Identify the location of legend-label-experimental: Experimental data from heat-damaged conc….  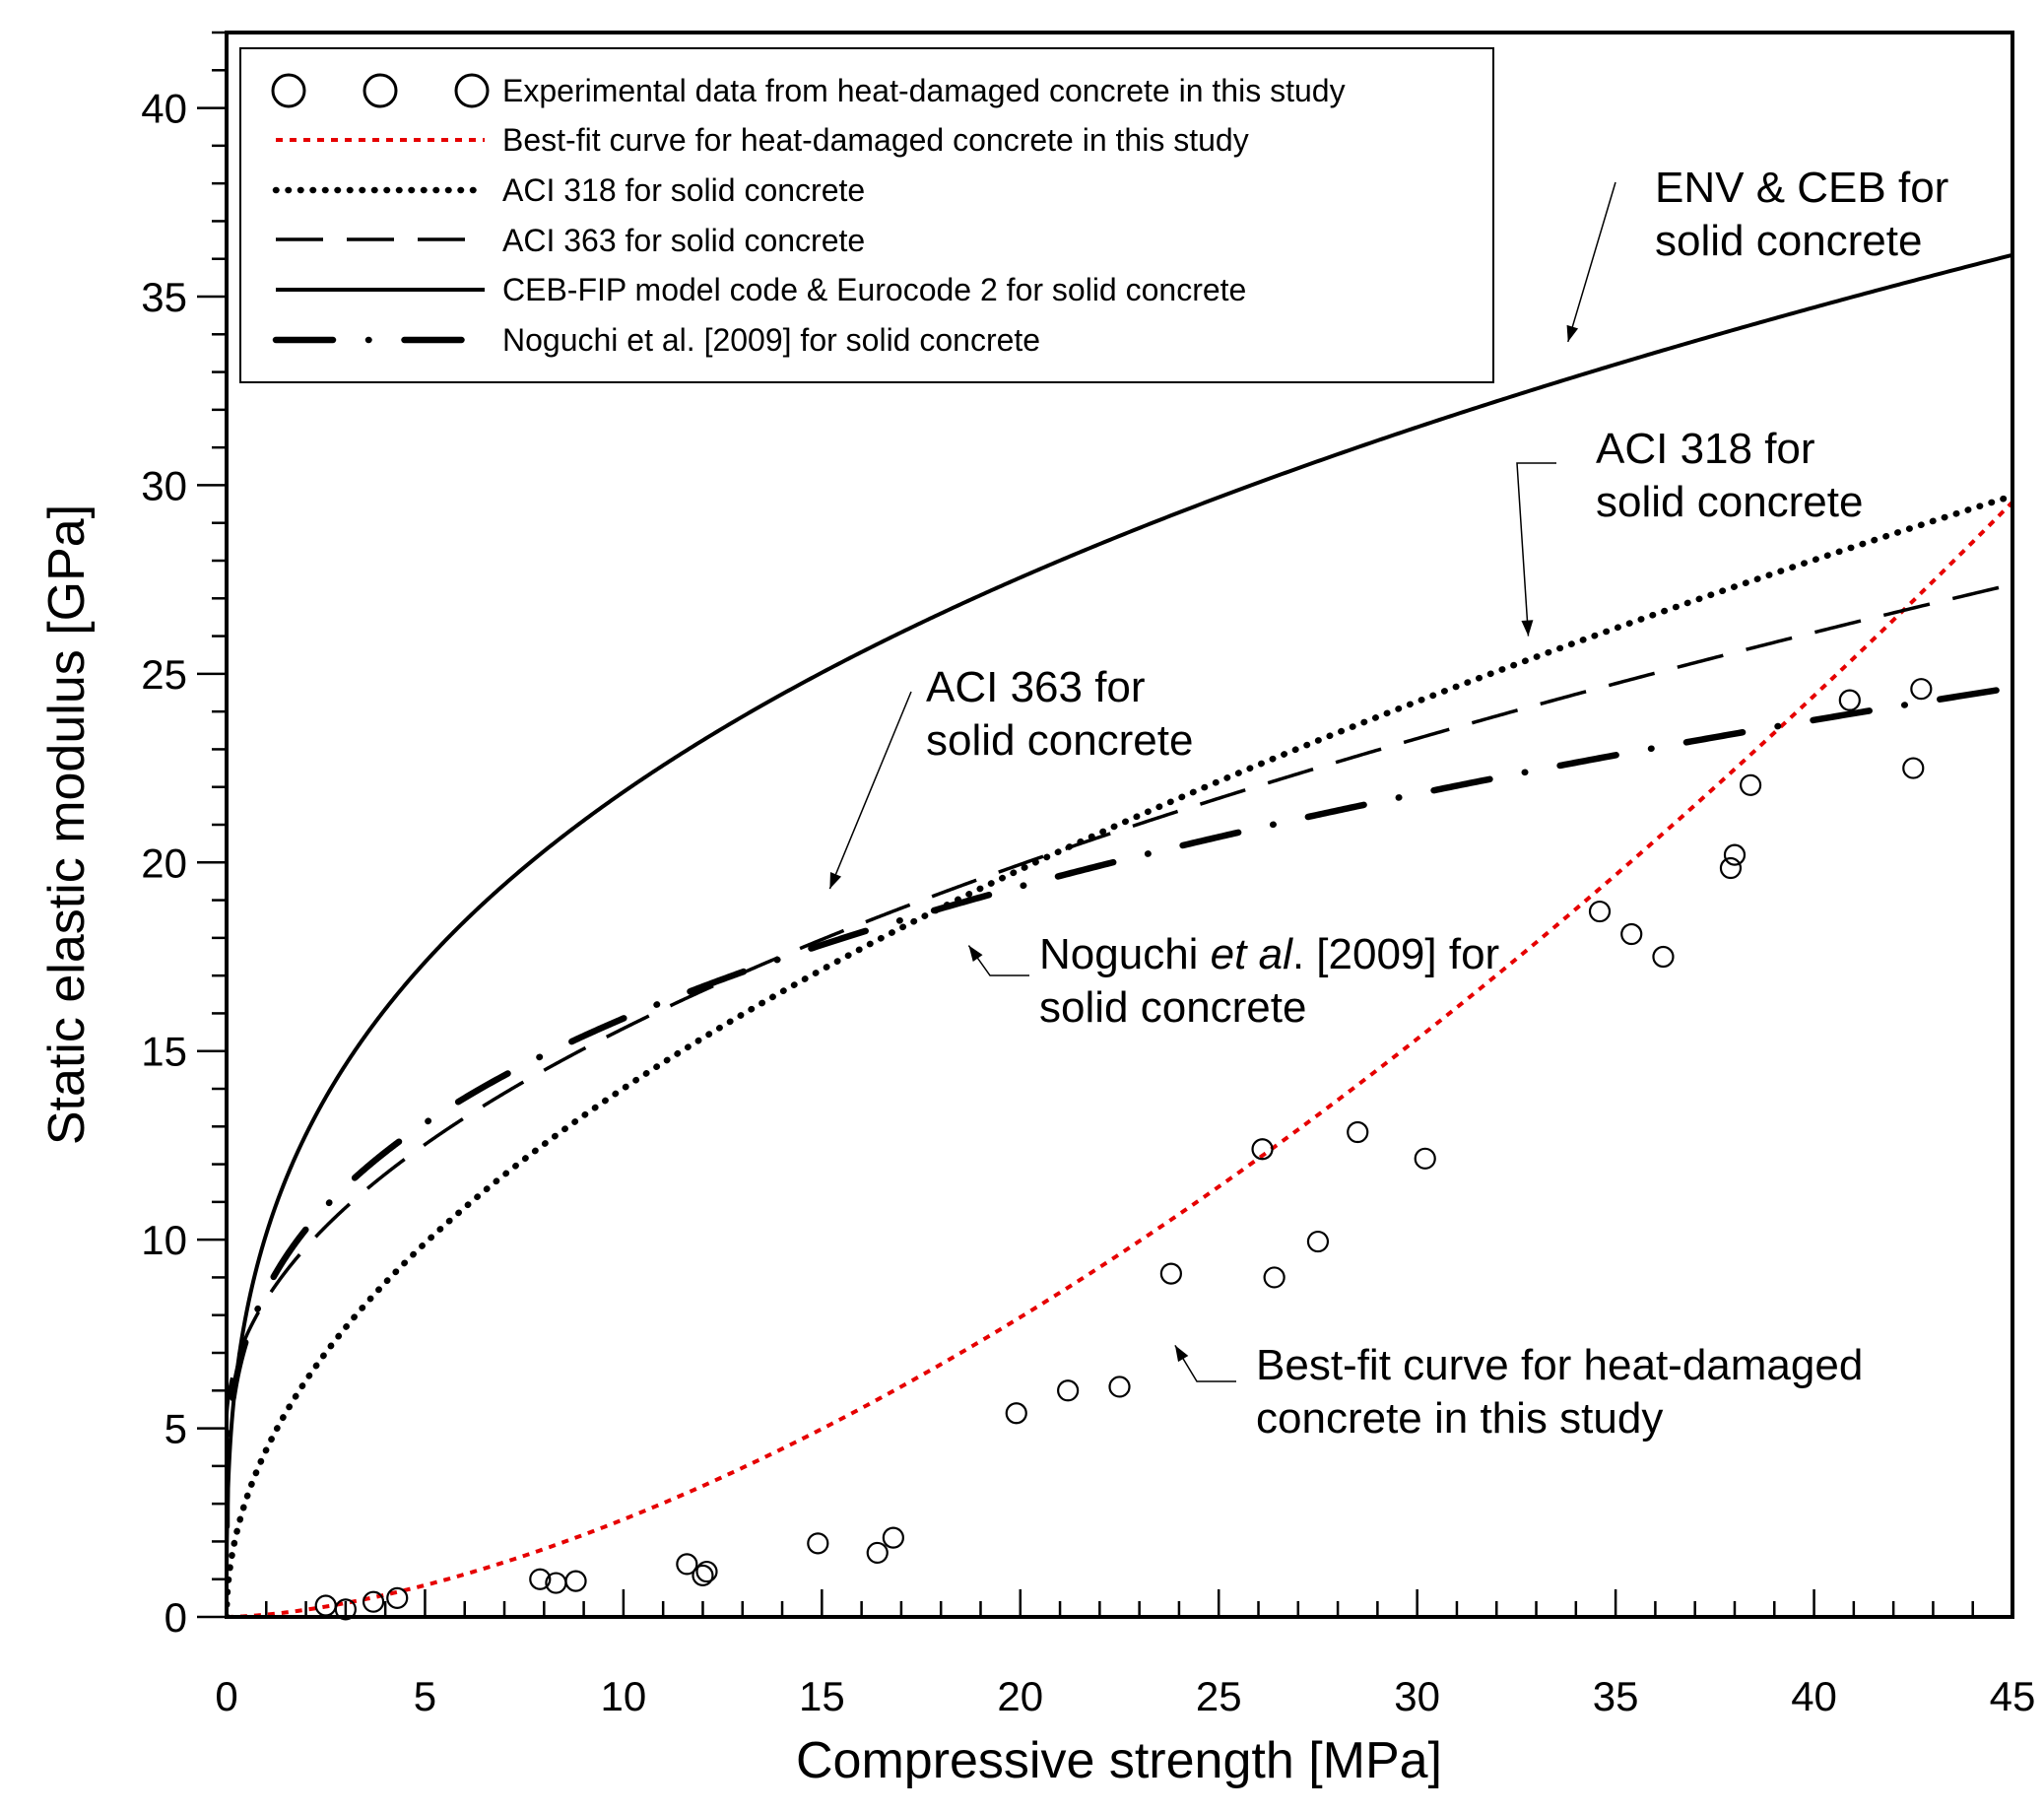
(924, 90).